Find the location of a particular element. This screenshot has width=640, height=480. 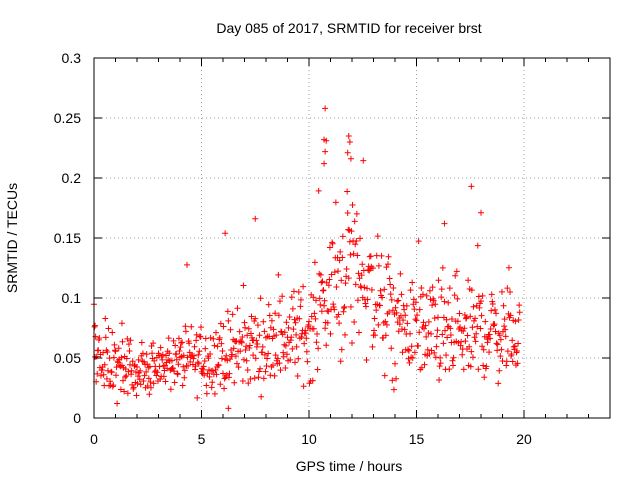

y-tick-label: 0.3 is located at coordinates (72, 58).